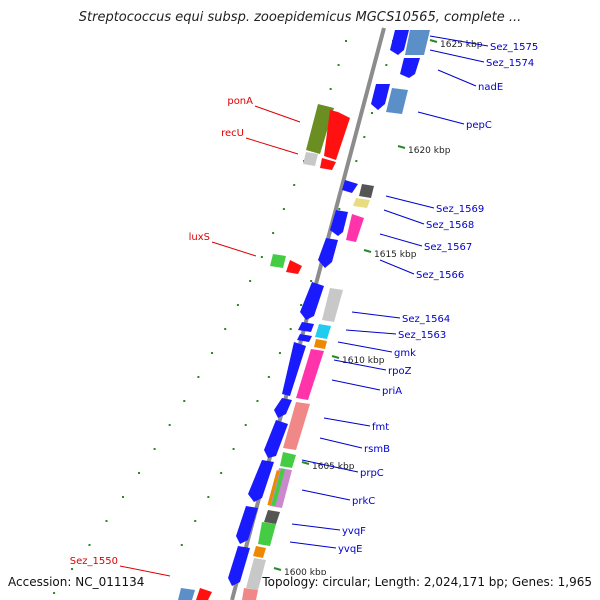 This screenshot has height=600, width=600. I want to click on gene-yvqe-a, so click(247, 525).